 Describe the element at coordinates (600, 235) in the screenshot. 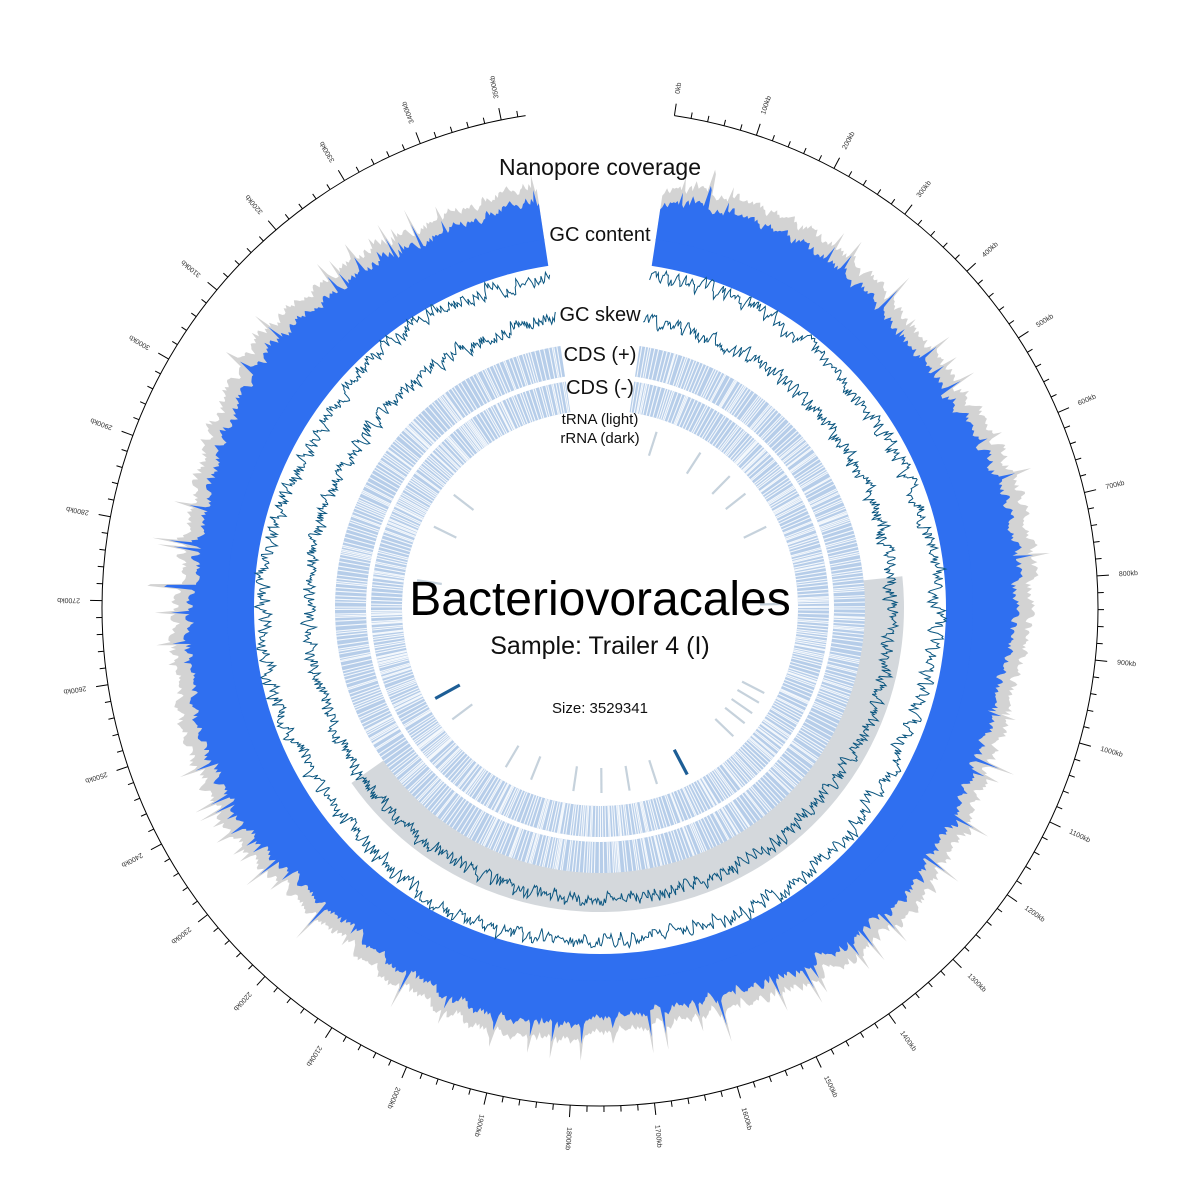

I see `gc-content-track-label: GC content` at that location.